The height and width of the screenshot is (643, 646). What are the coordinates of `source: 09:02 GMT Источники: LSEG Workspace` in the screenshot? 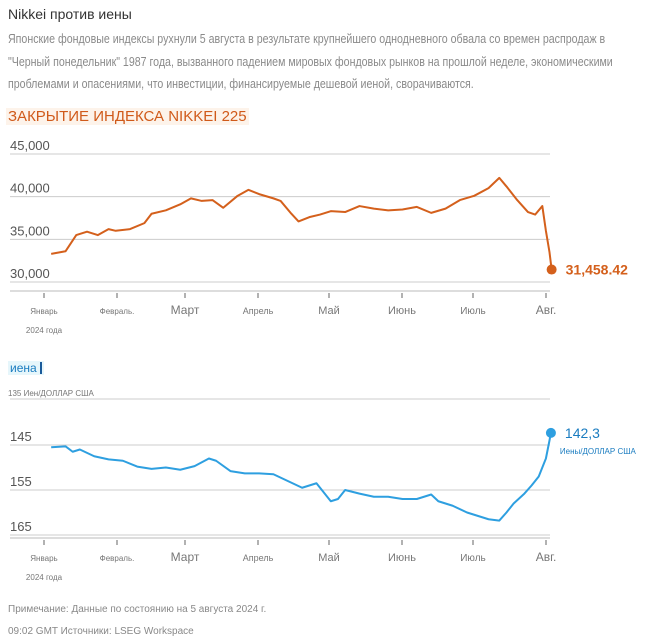 It's located at (101, 631).